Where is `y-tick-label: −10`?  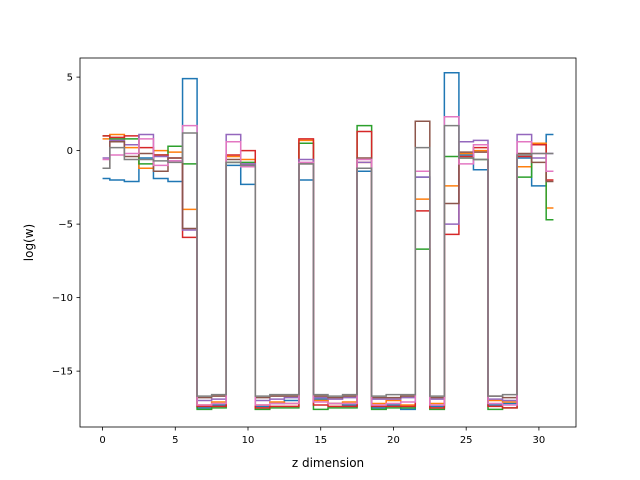 y-tick-label: −10 is located at coordinates (62, 298).